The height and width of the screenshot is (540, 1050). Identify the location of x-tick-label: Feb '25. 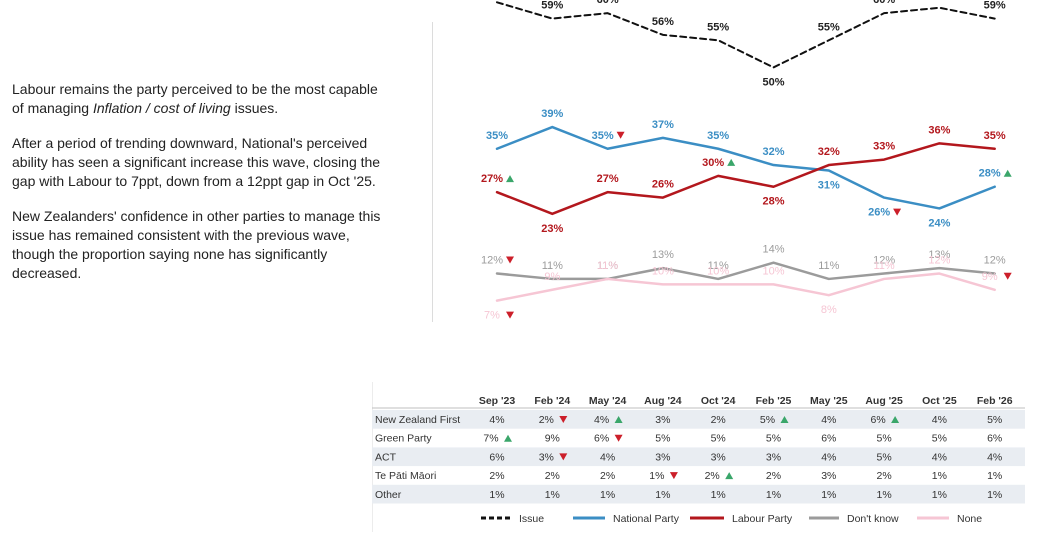
(774, 401).